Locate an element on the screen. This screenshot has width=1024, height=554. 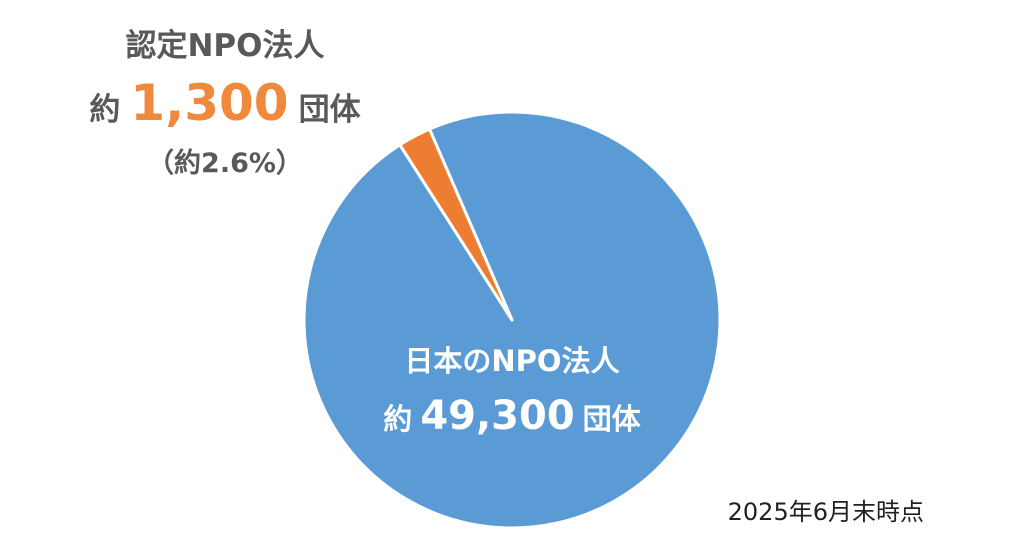
all-npo-label: 日本のNPO法人 約 49,300 団体 is located at coordinates (512, 394).